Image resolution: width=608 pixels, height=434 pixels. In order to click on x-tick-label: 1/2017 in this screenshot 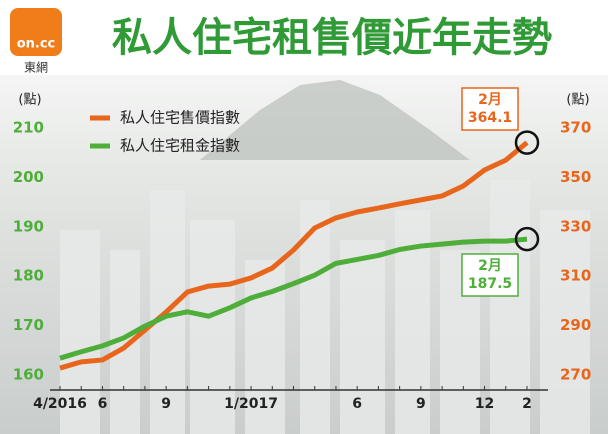, I will do `click(251, 404)`.